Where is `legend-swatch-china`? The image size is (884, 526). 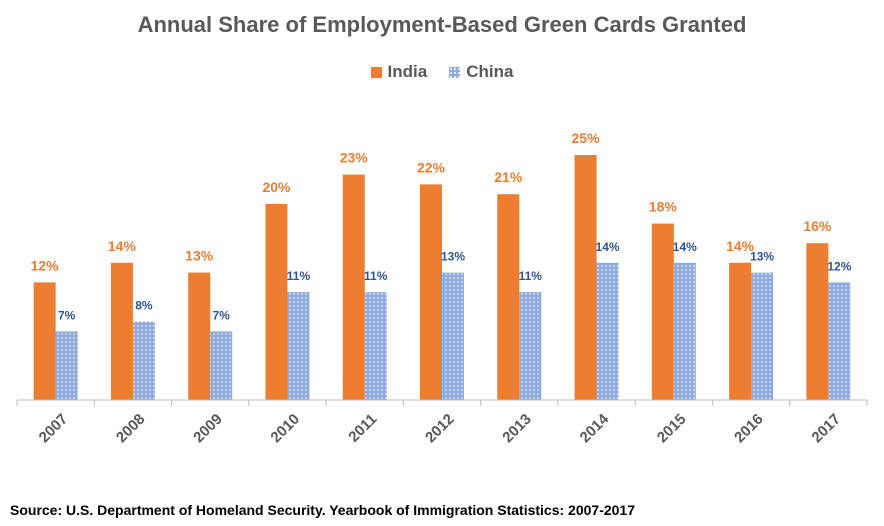
legend-swatch-china is located at coordinates (455, 72).